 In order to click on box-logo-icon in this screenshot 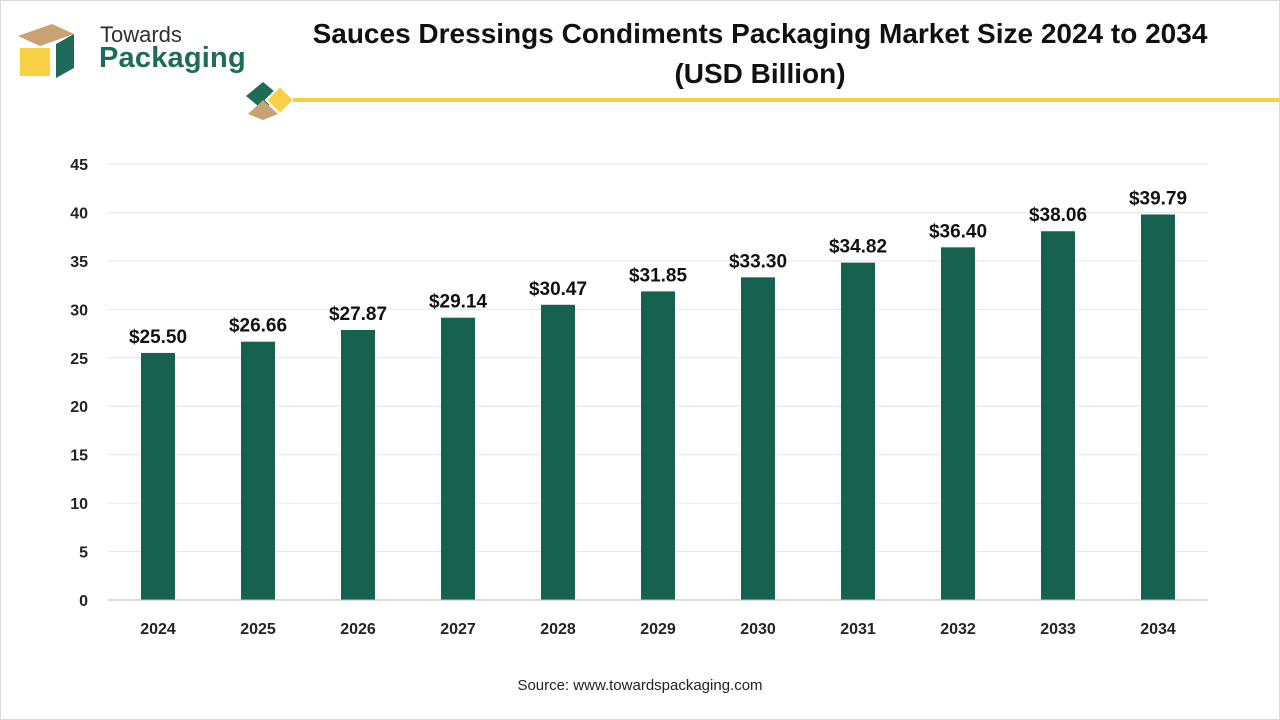, I will do `click(46, 51)`.